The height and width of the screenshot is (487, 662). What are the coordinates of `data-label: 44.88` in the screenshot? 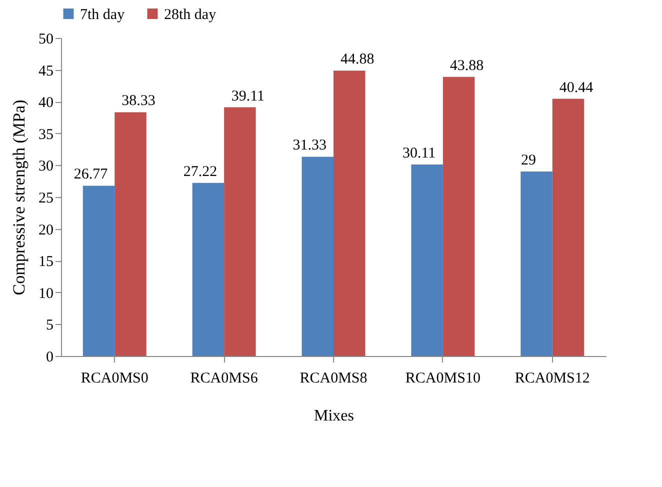 It's located at (357, 60).